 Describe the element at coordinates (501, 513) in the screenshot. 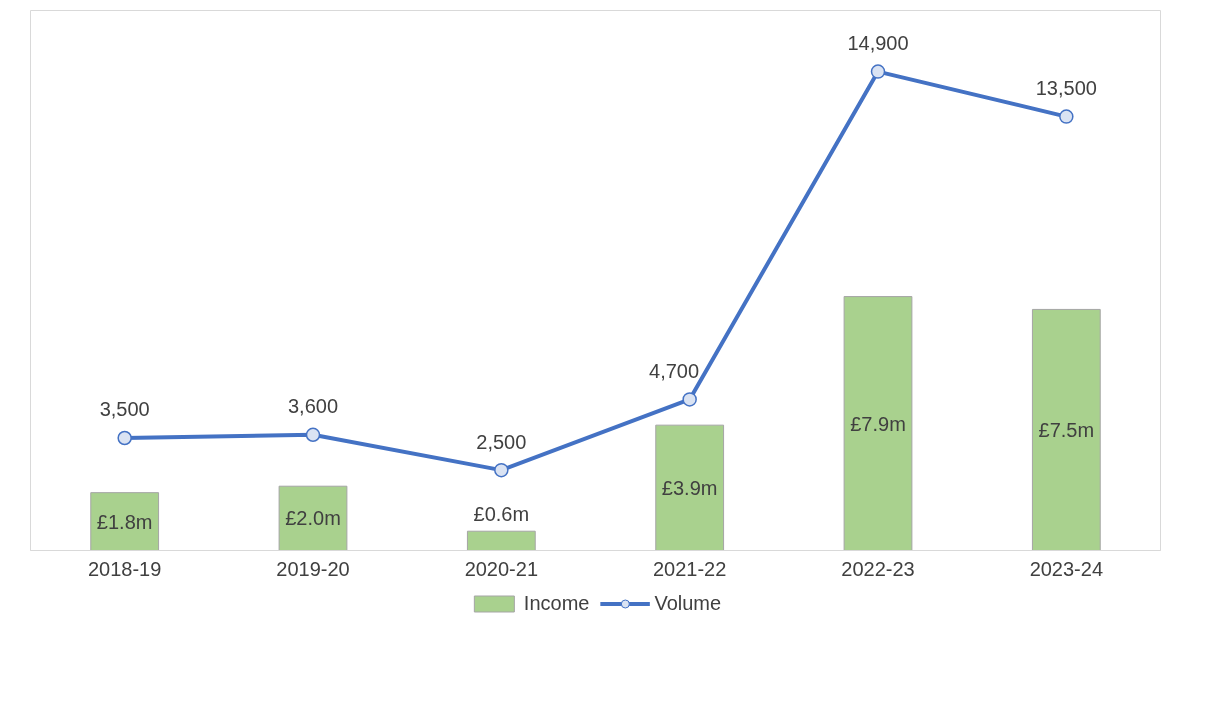

I see `data-label: £0.6m` at that location.